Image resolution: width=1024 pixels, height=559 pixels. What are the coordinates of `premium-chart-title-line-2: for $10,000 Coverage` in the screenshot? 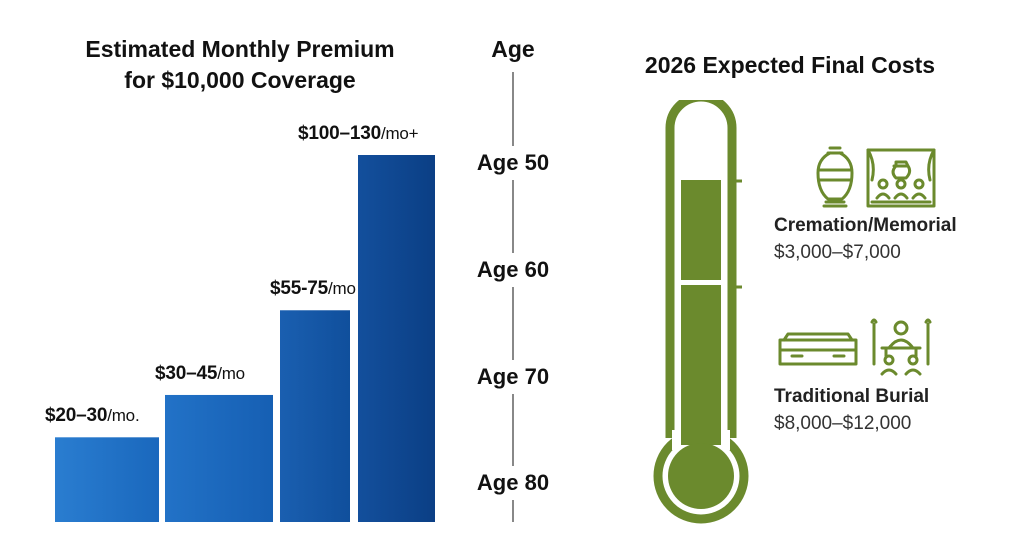 It's located at (240, 80).